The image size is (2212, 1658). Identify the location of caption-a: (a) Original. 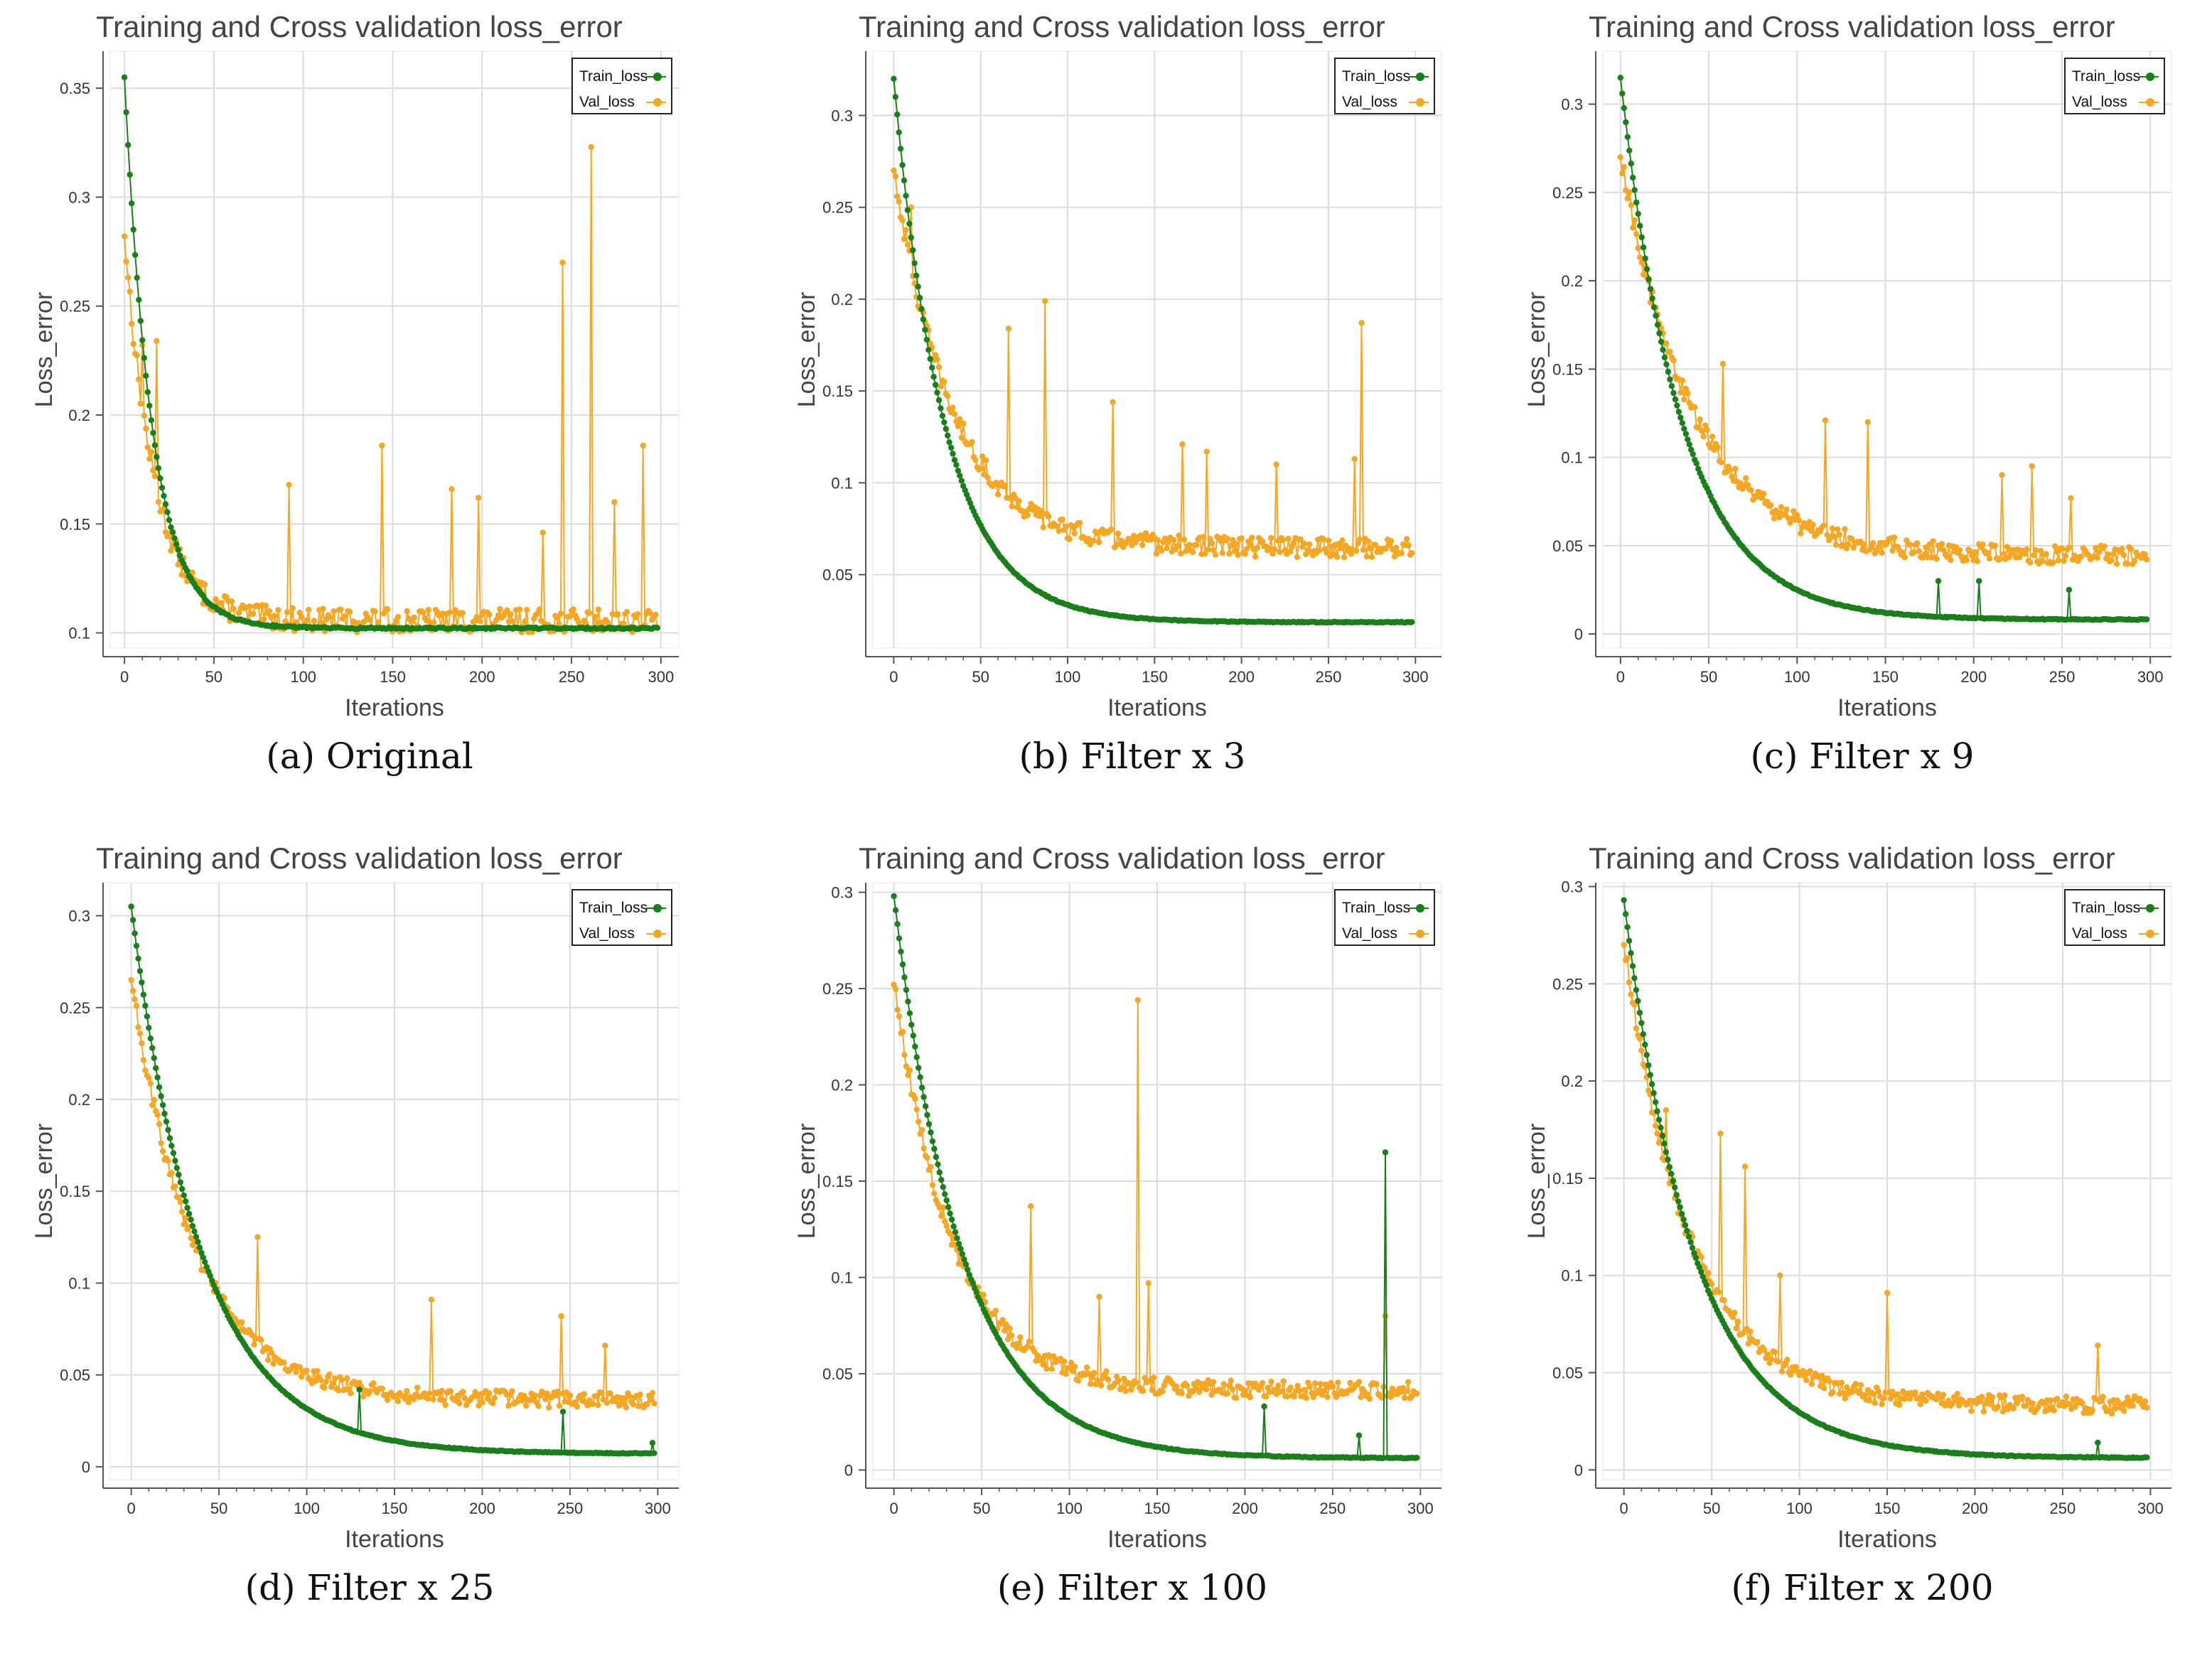
(369, 757).